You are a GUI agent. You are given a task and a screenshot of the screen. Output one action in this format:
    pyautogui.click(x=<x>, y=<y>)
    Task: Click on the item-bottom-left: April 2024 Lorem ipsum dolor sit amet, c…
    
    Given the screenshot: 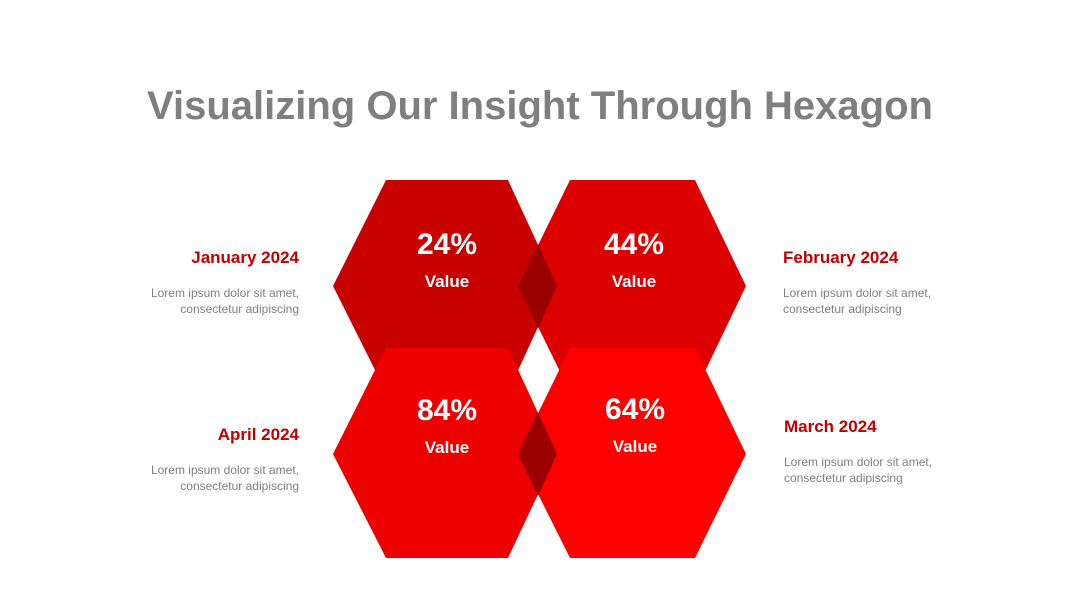 What is the action you would take?
    pyautogui.click(x=189, y=459)
    